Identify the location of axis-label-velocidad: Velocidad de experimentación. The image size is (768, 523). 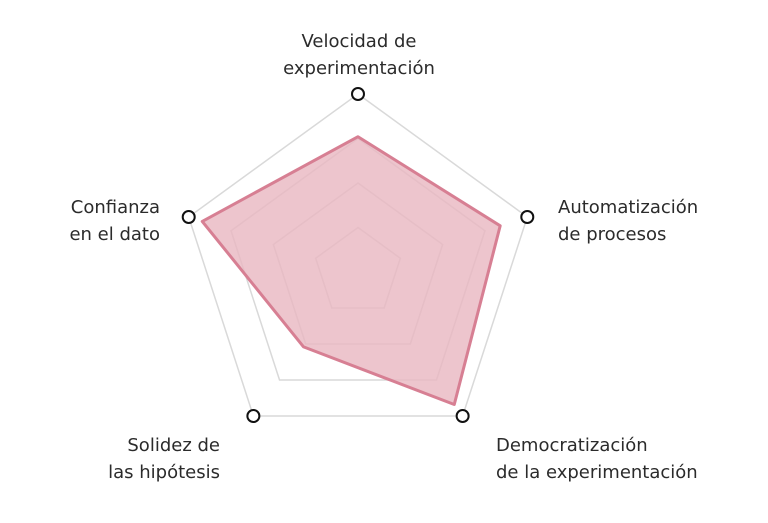
(359, 55).